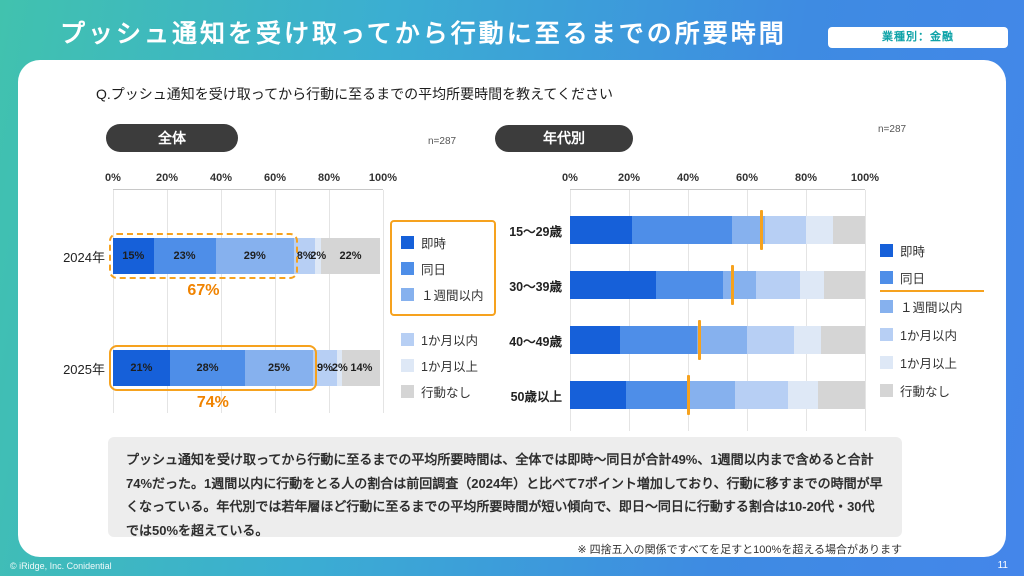 Image resolution: width=1024 pixels, height=576 pixels. I want to click on segment-value-label: 9%, so click(324, 368).